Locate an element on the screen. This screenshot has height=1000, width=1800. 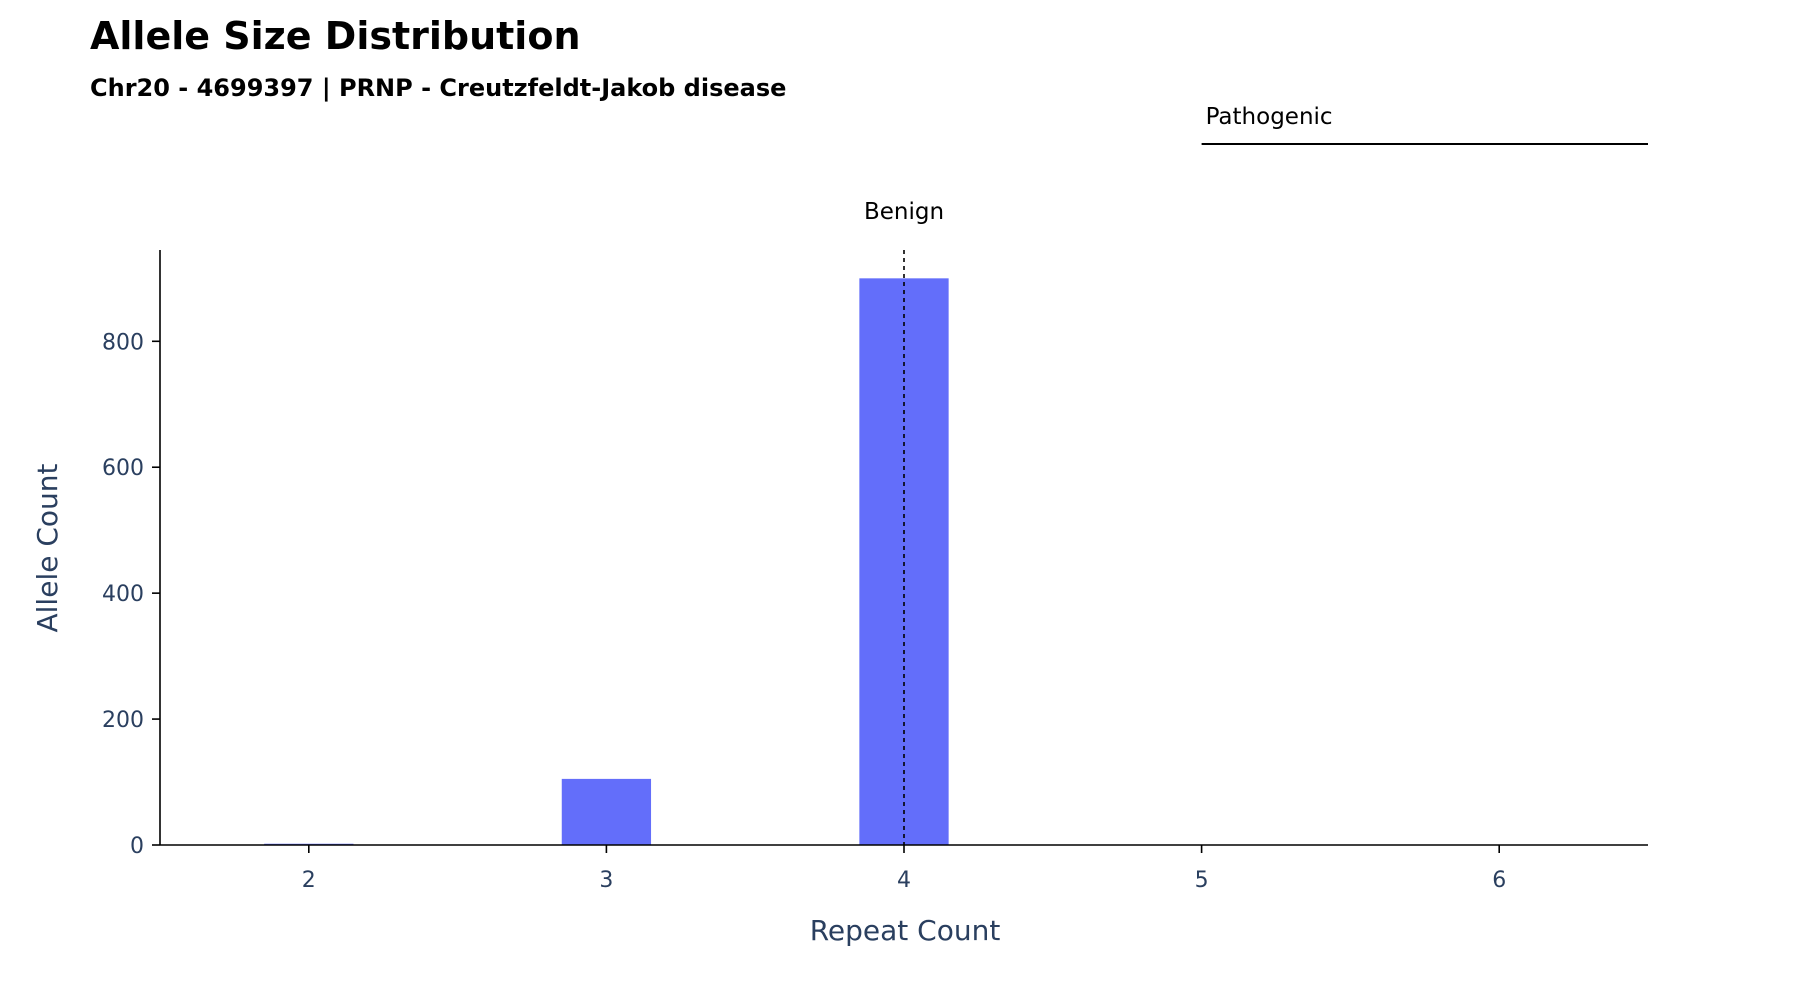
y-tick-label-400: 400 is located at coordinates (123, 594).